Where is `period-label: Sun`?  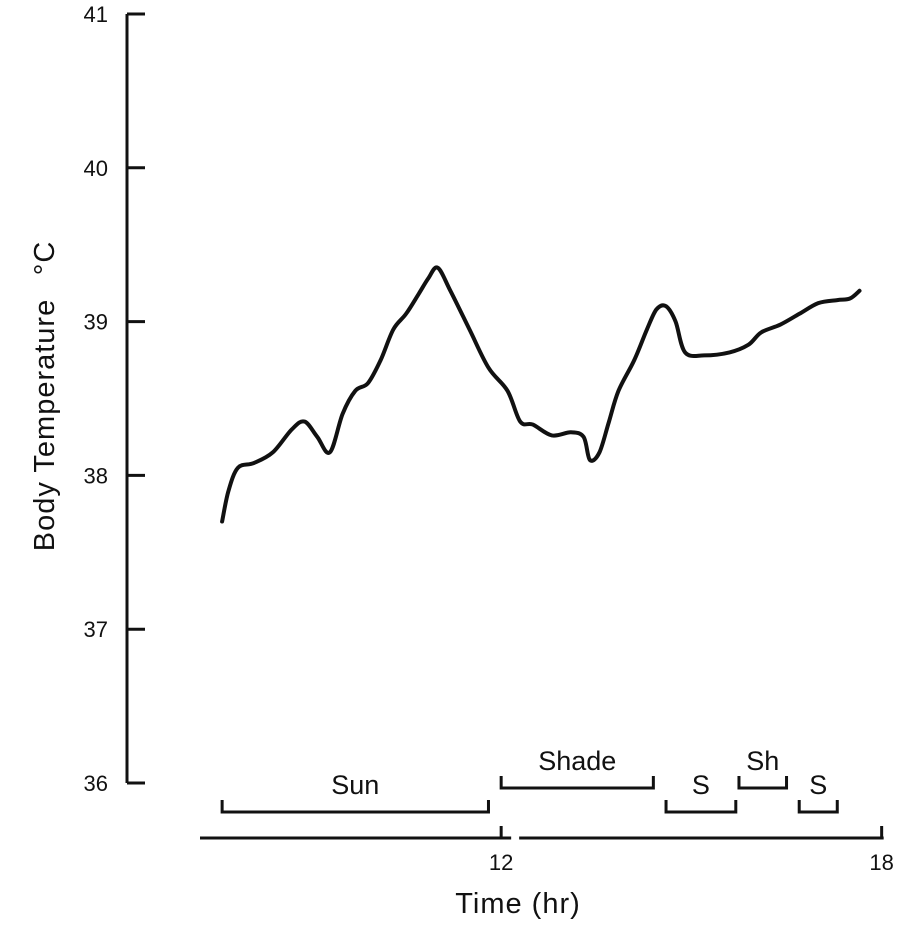
period-label: Sun is located at coordinates (355, 785).